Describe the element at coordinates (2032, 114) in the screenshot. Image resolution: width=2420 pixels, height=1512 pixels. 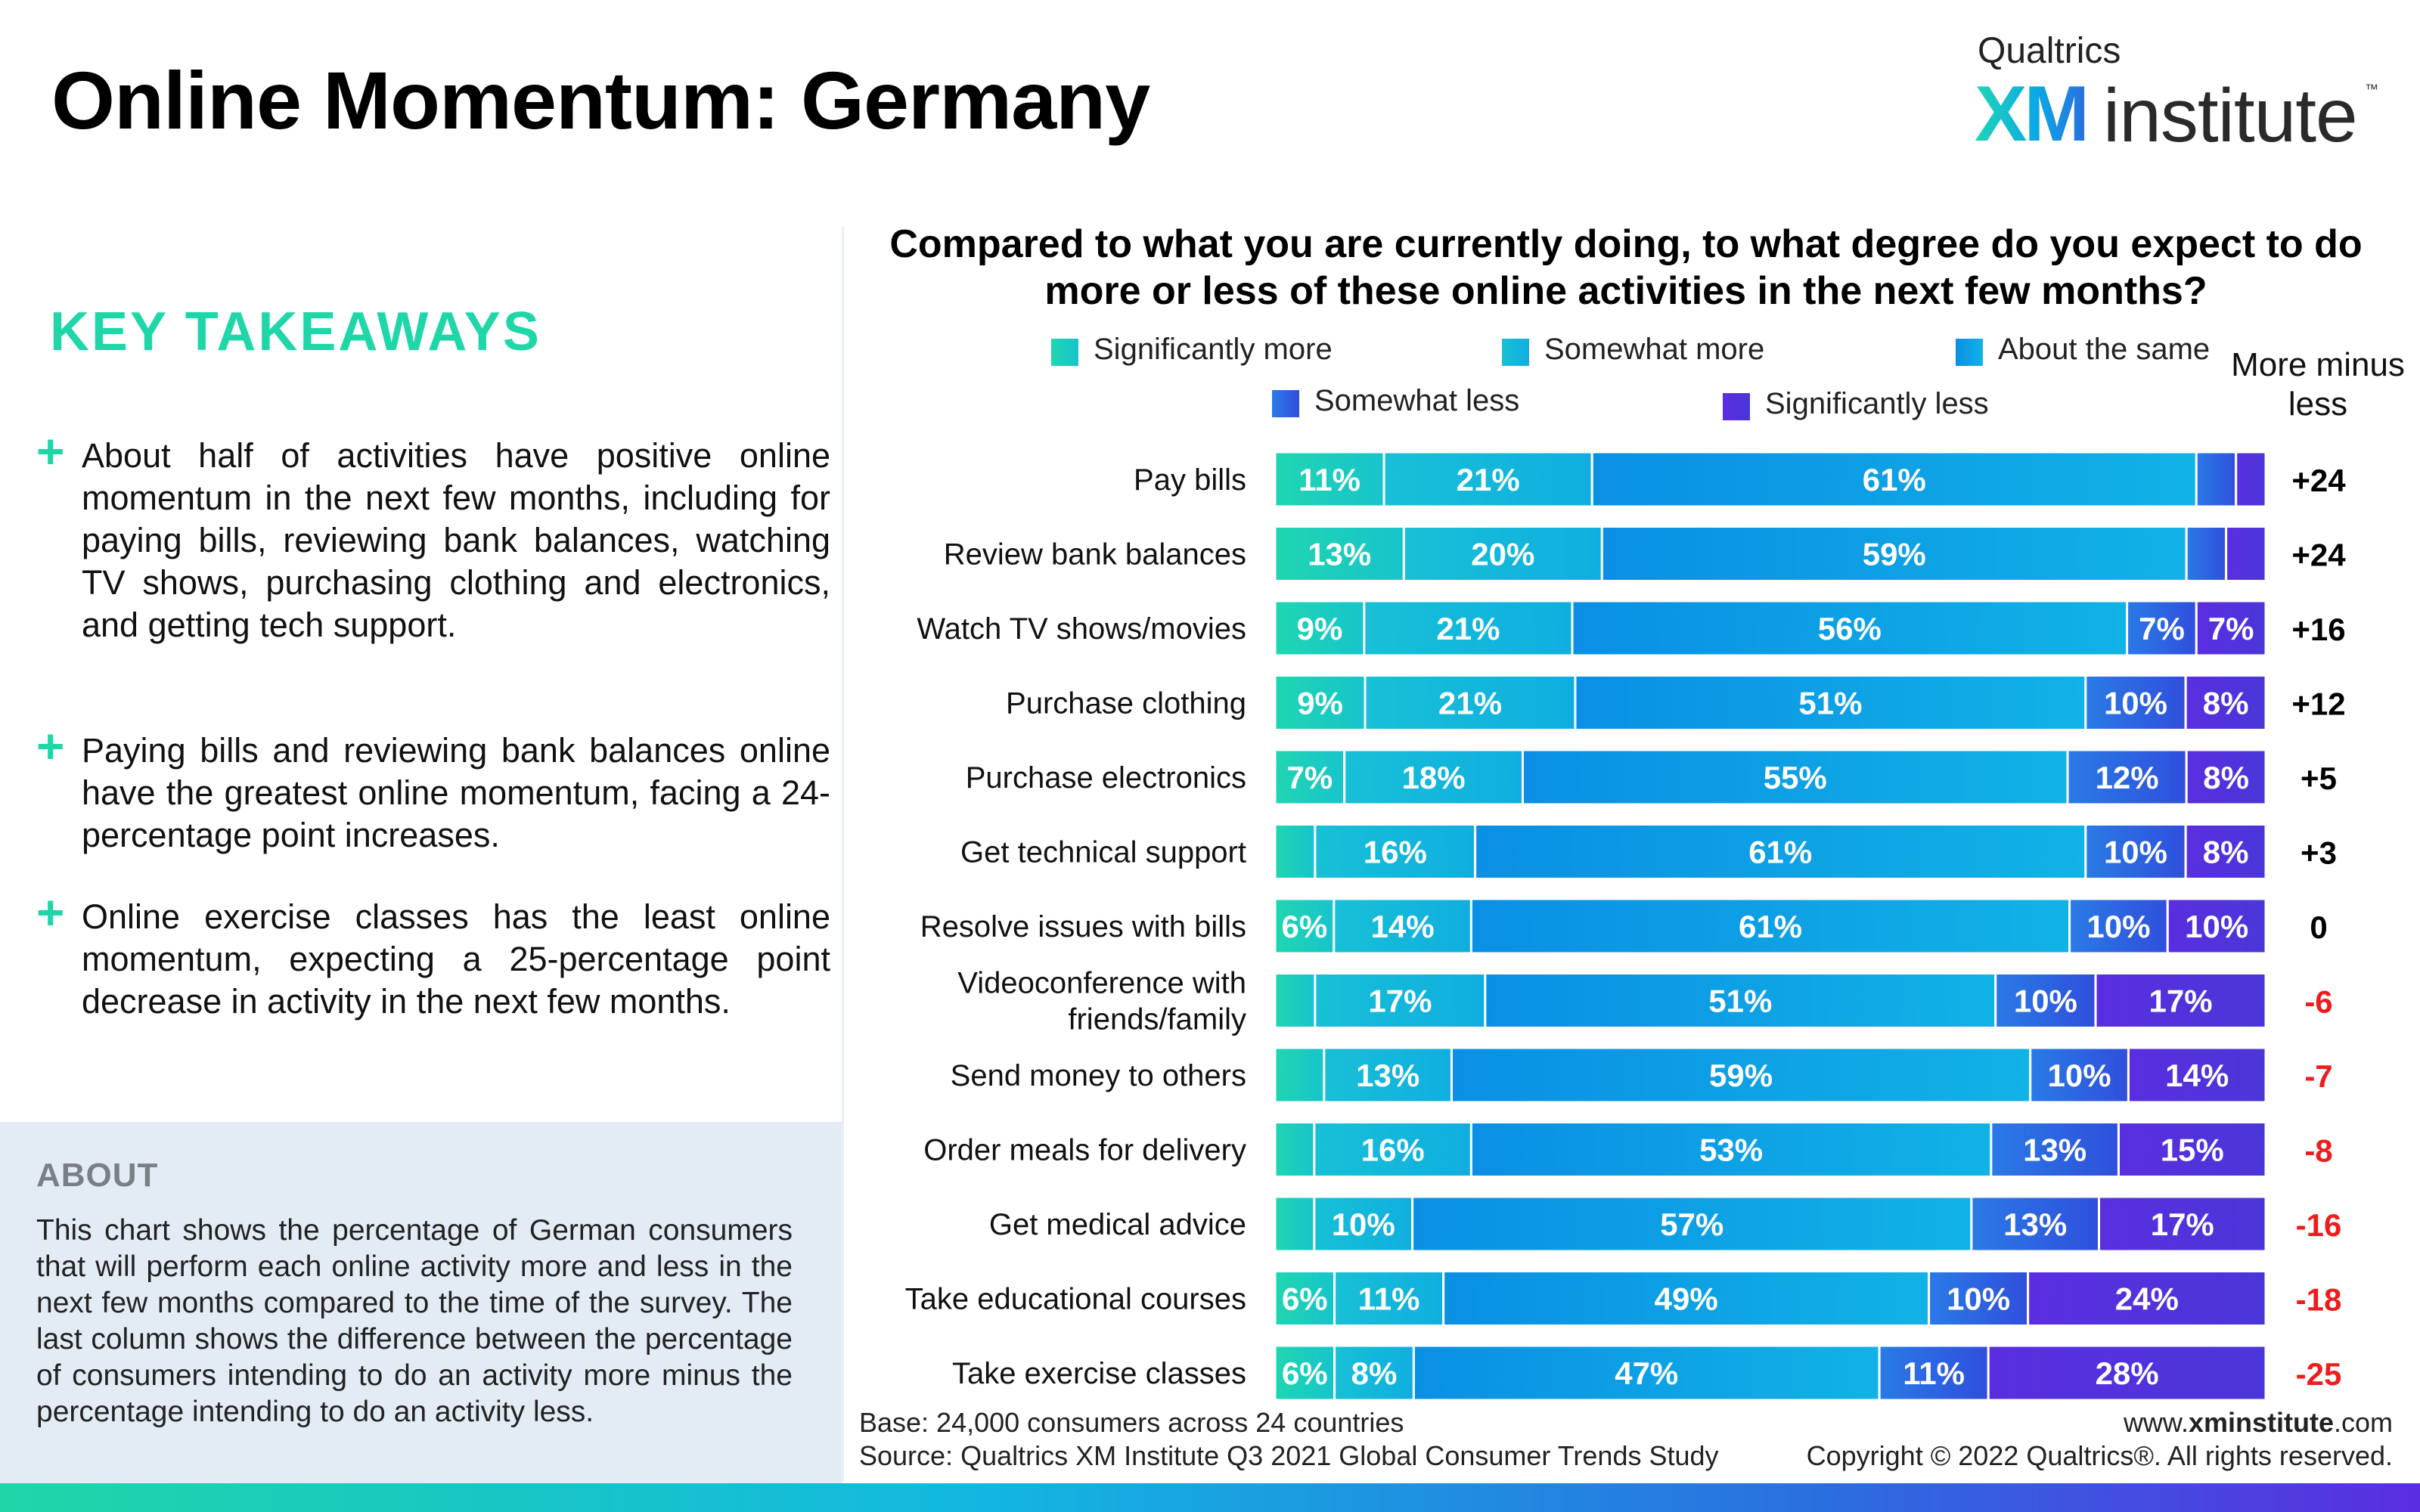
I see `logo-mark: XM` at that location.